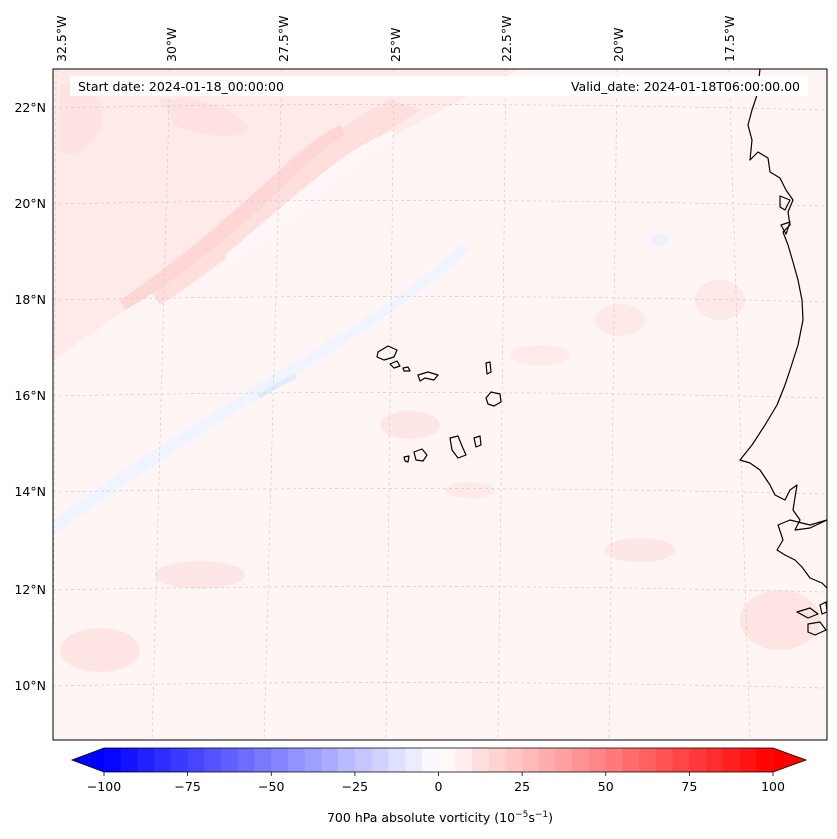 The height and width of the screenshot is (839, 837). I want to click on lat-label: 12°N, so click(30, 589).